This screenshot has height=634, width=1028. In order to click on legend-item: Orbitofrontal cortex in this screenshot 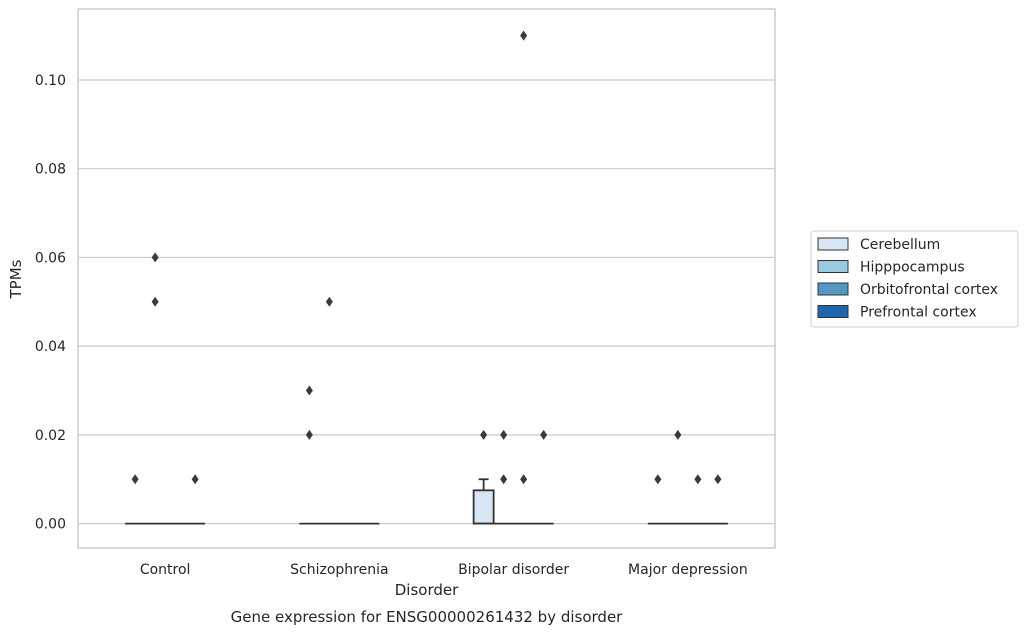, I will do `click(907, 290)`.